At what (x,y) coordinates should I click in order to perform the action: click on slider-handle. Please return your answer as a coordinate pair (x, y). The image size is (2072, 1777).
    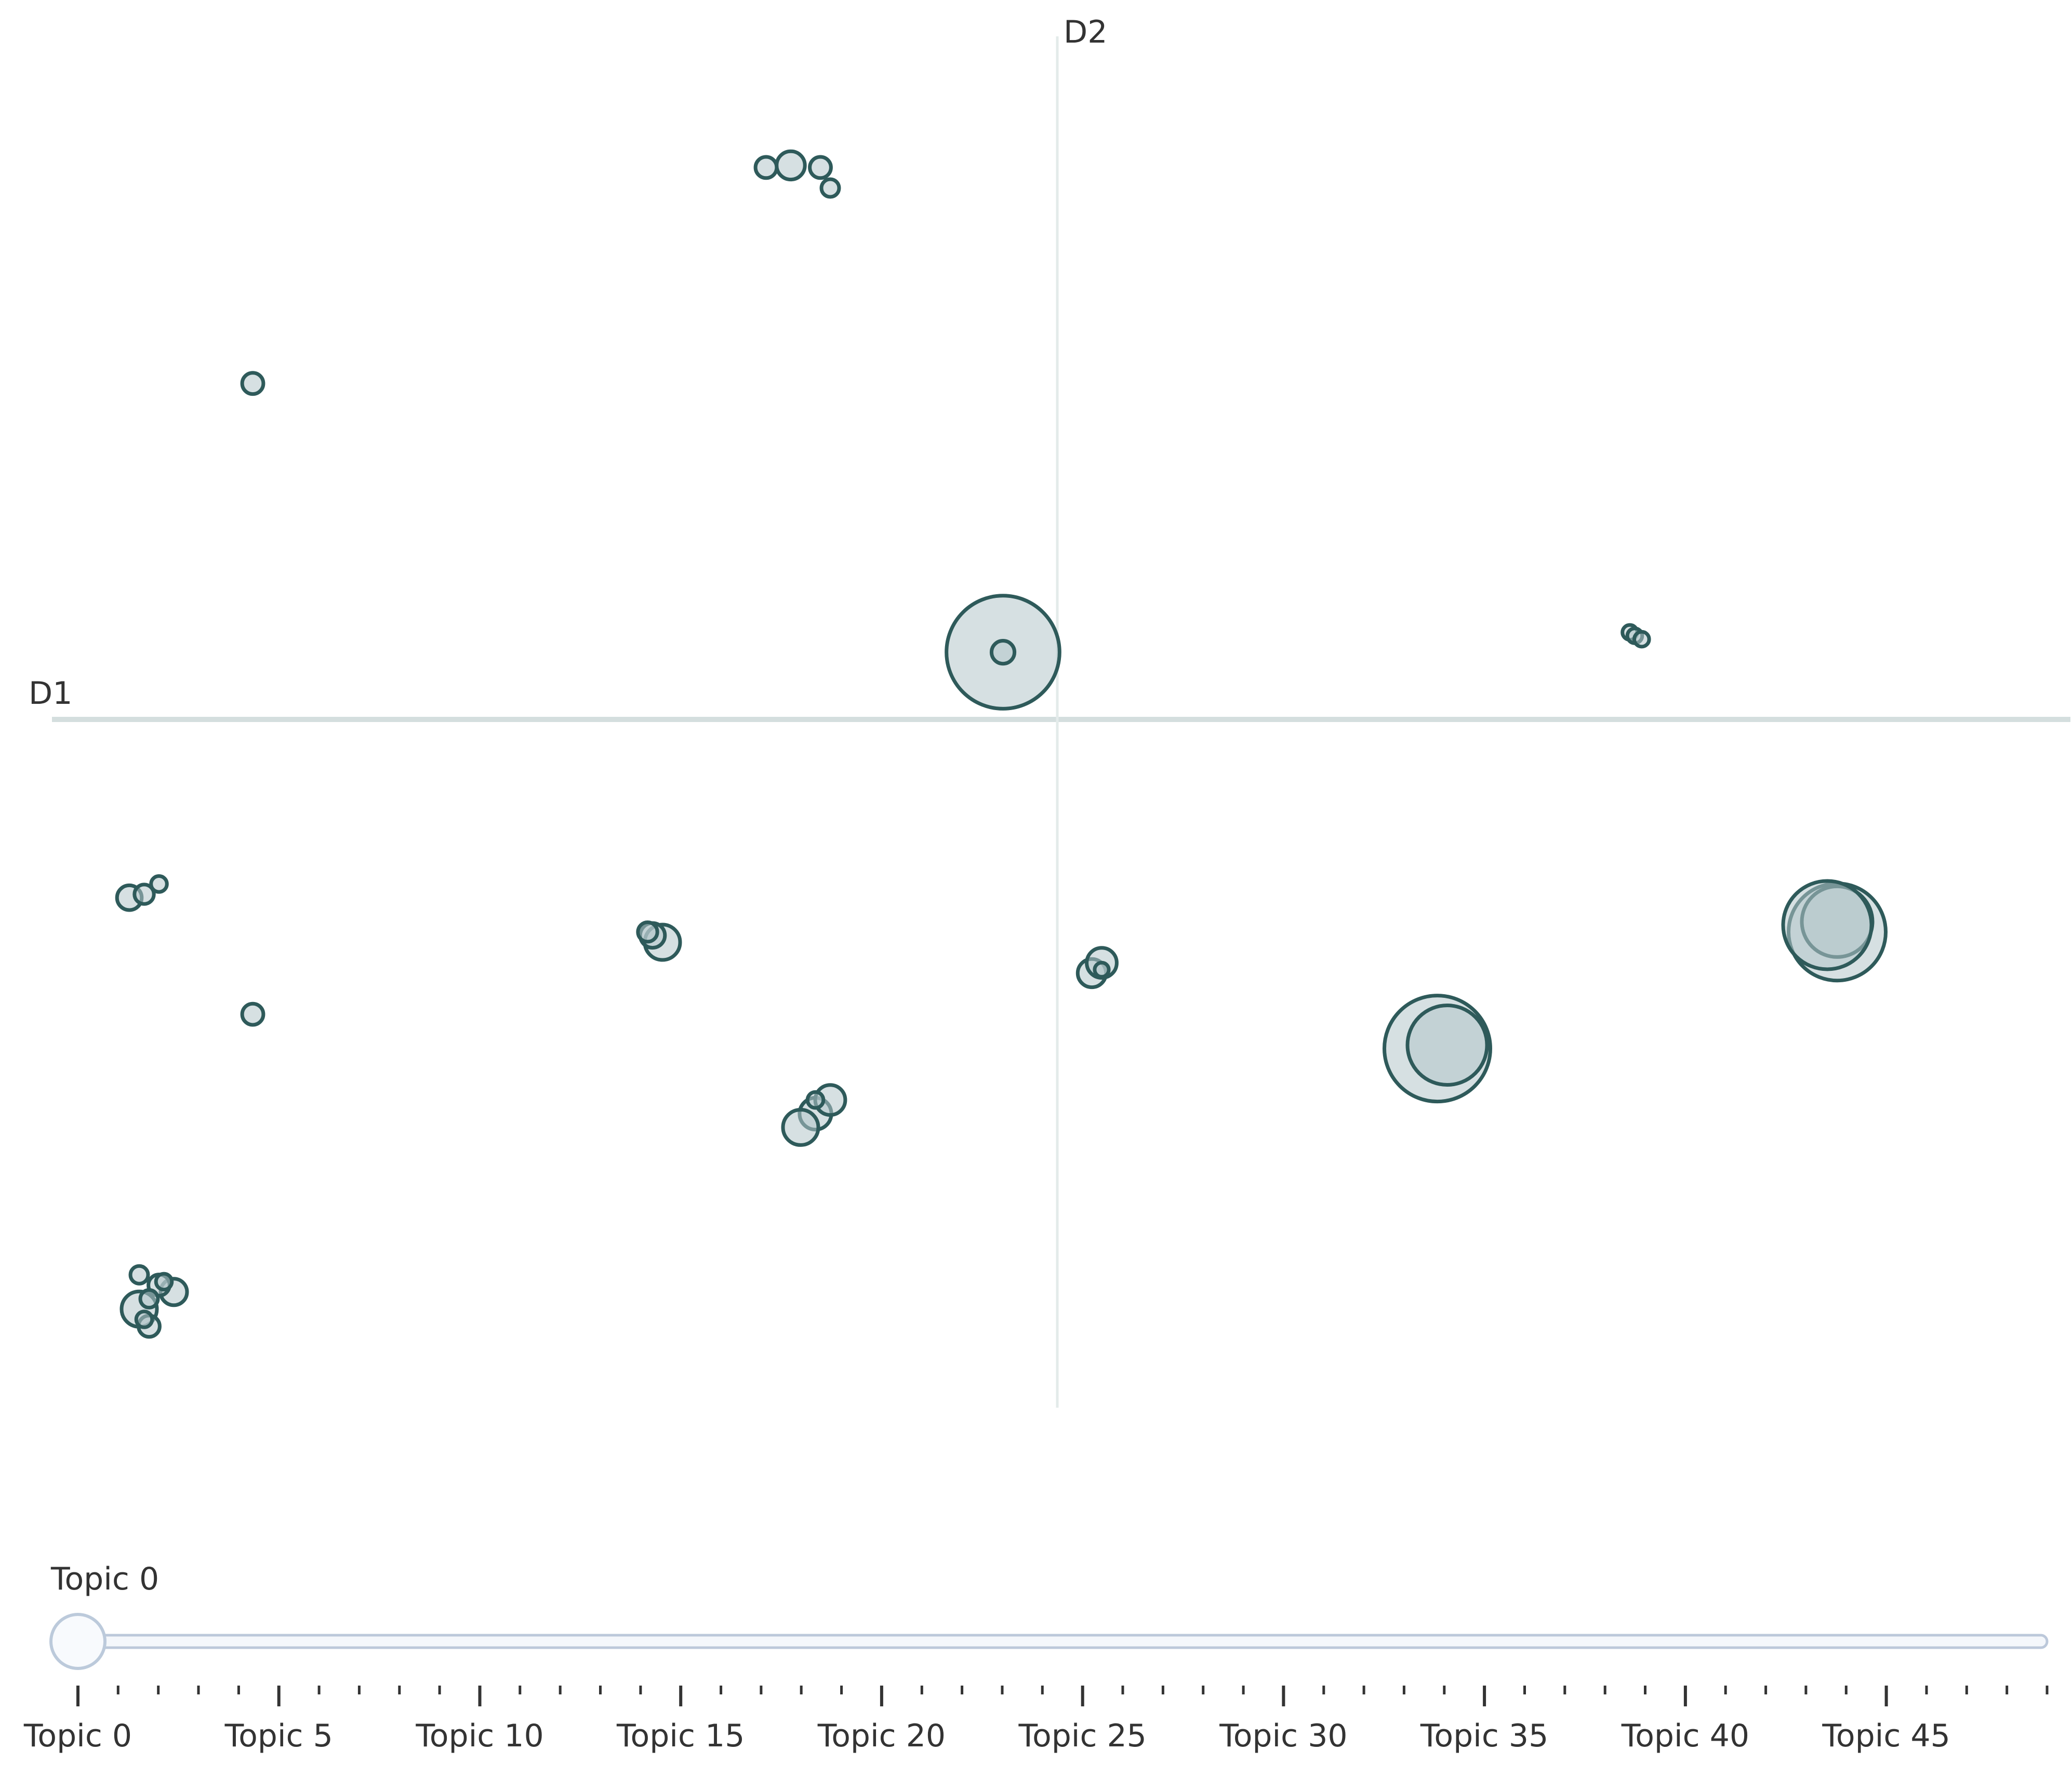
    Looking at the image, I should click on (78, 1642).